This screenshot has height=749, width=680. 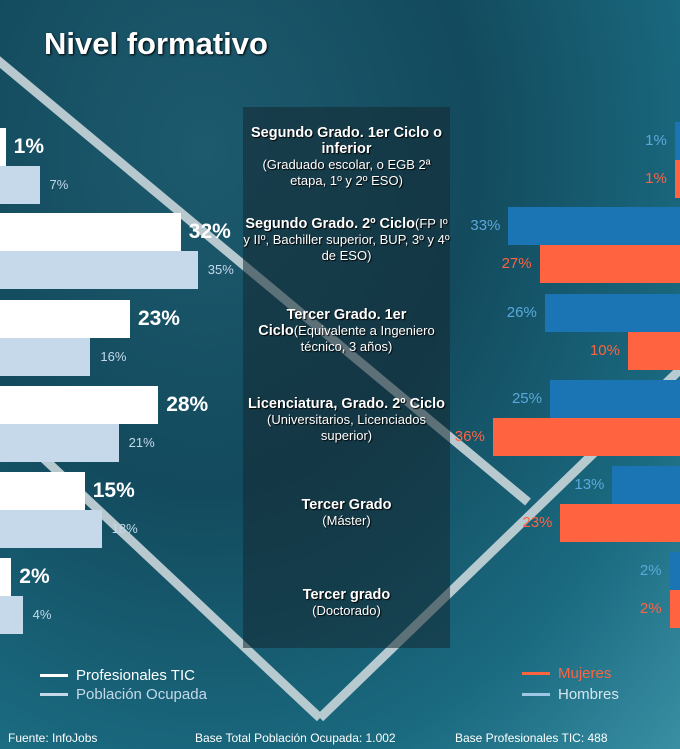 What do you see at coordinates (53, 738) in the screenshot?
I see `source-note: Fuente: InfoJobs` at bounding box center [53, 738].